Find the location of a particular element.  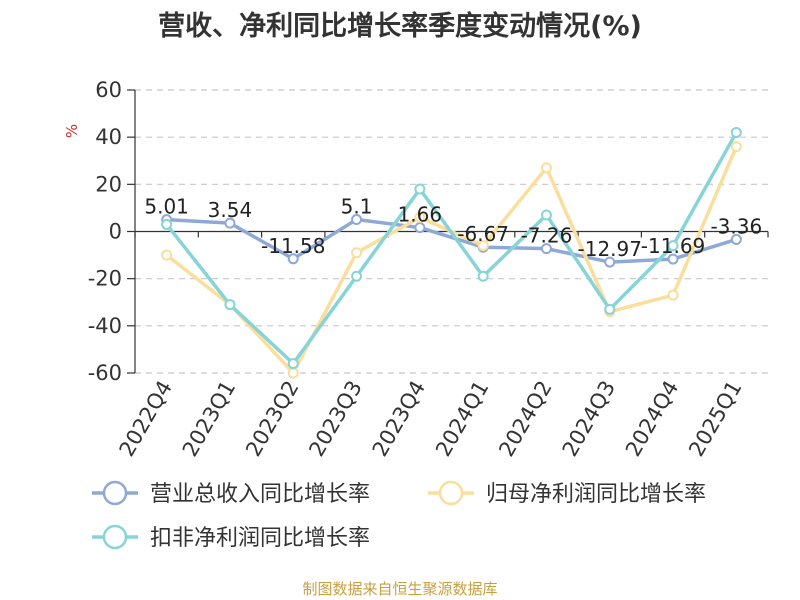

y-tick-label: -60 is located at coordinates (105, 373).